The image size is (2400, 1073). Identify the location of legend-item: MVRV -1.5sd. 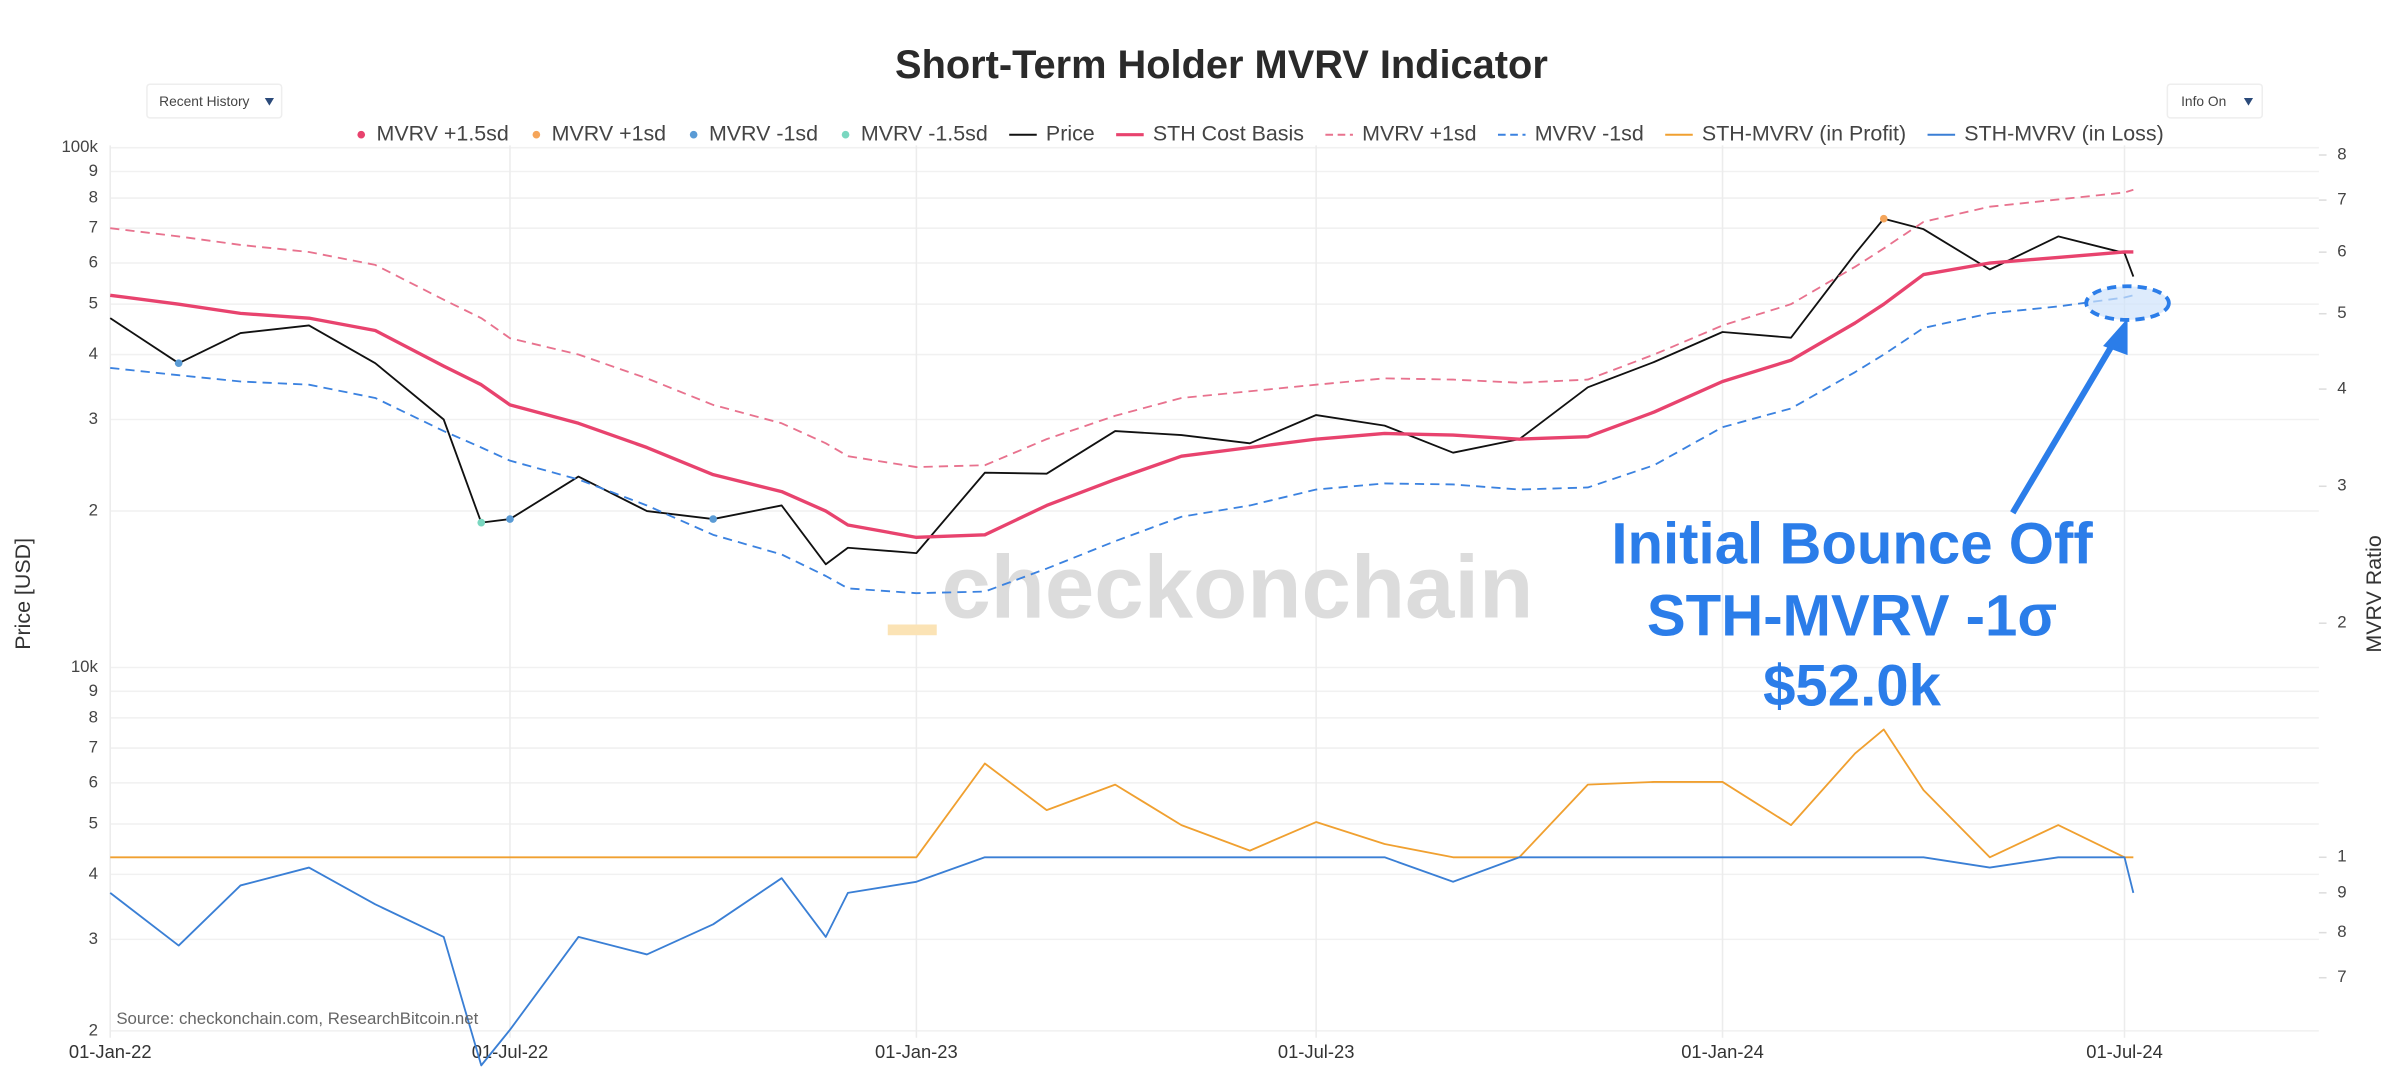
(914, 133).